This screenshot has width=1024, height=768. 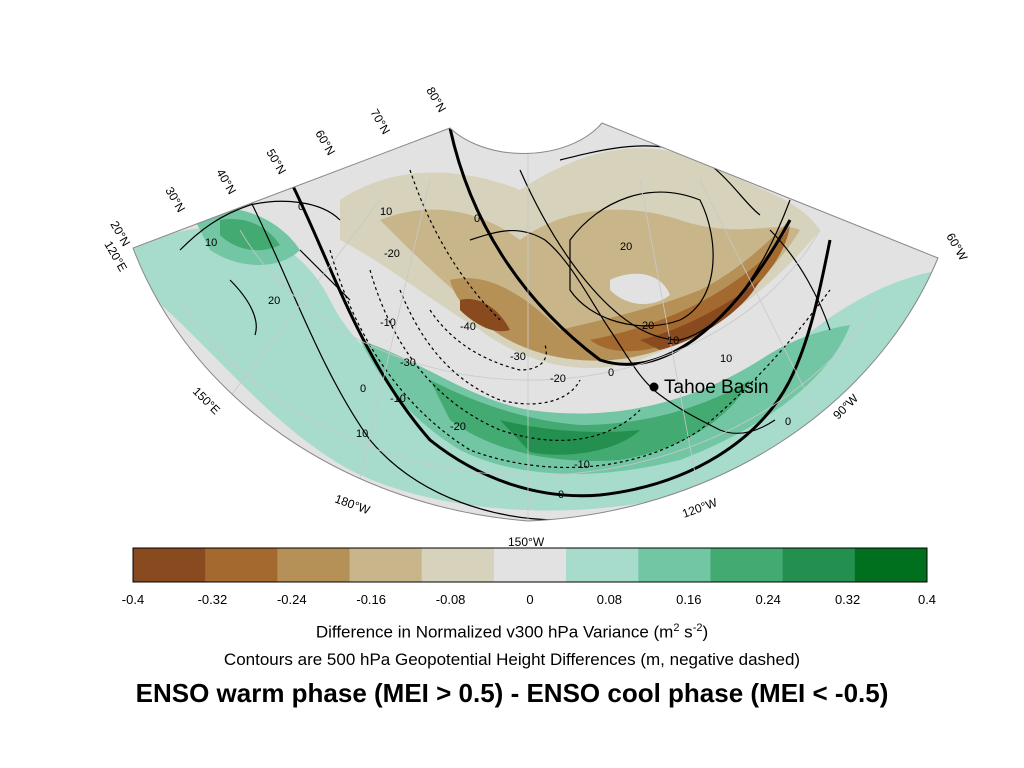 I want to click on tahoe-basin-marker, so click(x=654, y=387).